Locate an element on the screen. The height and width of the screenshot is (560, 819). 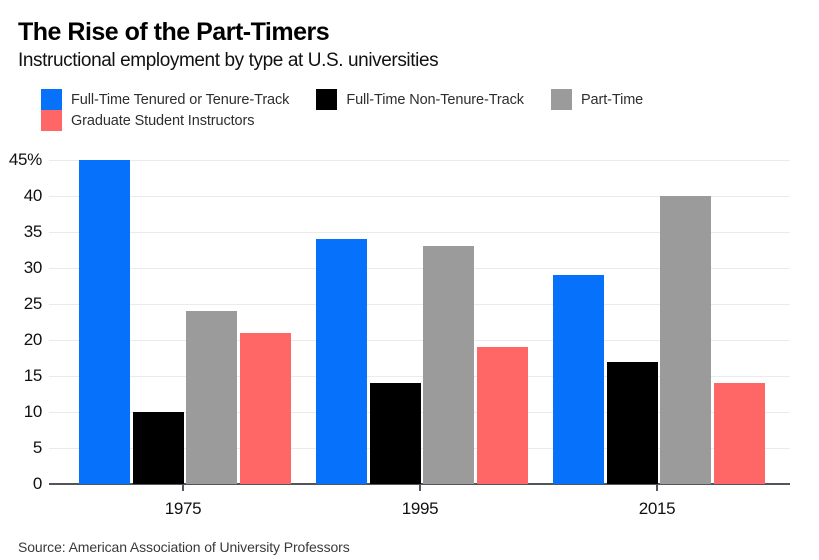
bar-1995-full-time-non-tenure-track is located at coordinates (395, 433).